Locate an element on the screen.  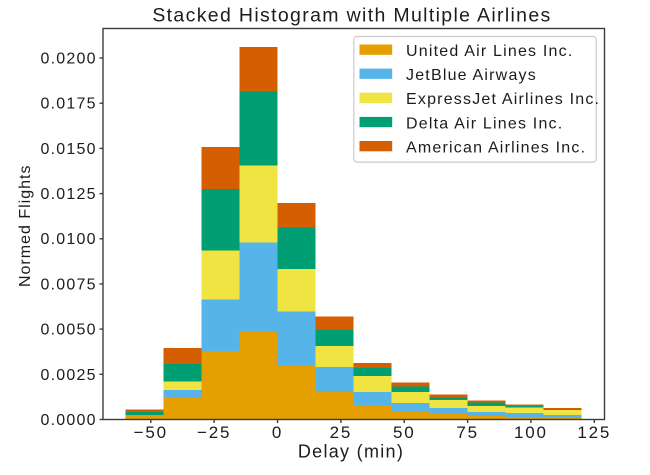
svg-text: American Airlines Inc. is located at coordinates (496, 147).